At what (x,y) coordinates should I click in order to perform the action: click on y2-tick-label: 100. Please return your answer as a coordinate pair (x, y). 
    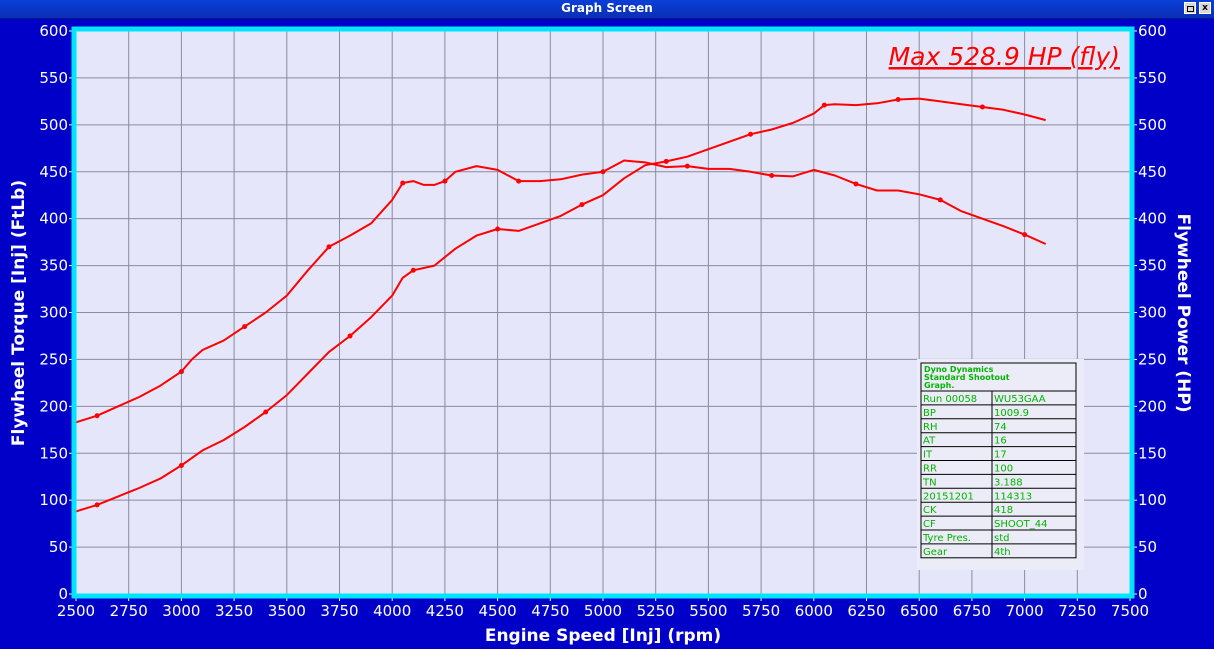
    Looking at the image, I should click on (1152, 500).